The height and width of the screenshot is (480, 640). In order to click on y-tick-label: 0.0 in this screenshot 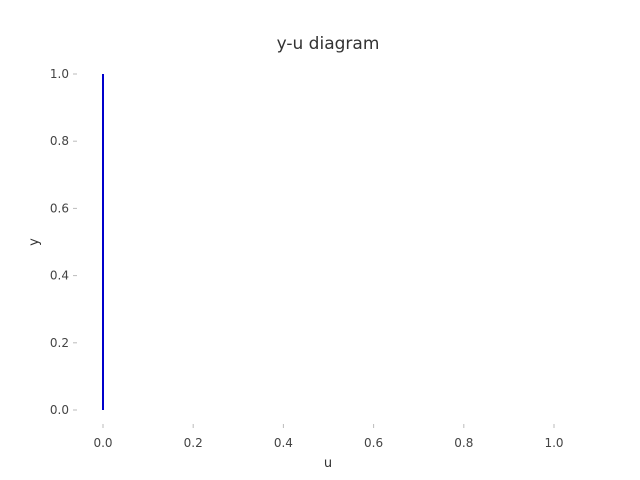, I will do `click(59, 410)`.